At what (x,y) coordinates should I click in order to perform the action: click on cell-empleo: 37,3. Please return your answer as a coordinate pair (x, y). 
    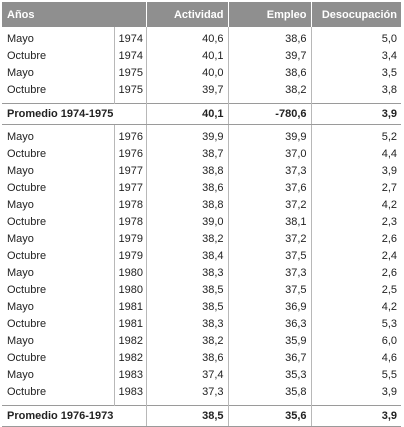
    Looking at the image, I should click on (270, 171).